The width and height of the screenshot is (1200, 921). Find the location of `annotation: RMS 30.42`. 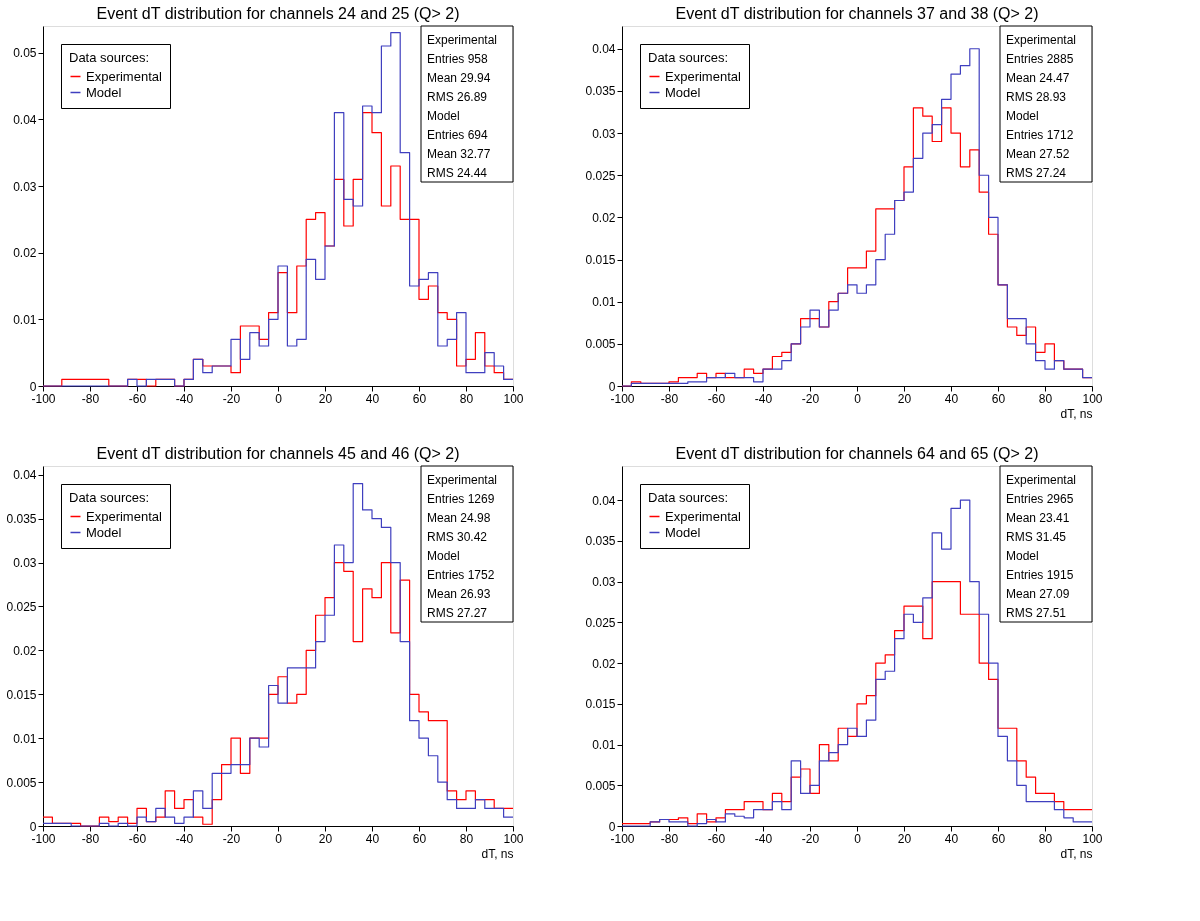

annotation: RMS 30.42 is located at coordinates (457, 536).